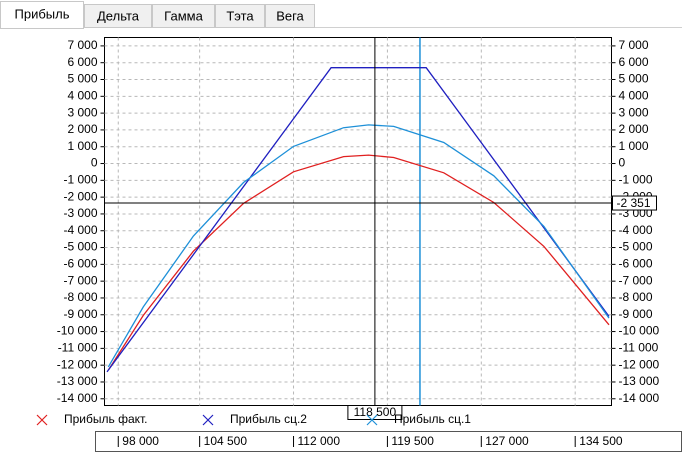 The height and width of the screenshot is (457, 682). I want to click on crosshair-y-box, so click(634, 203).